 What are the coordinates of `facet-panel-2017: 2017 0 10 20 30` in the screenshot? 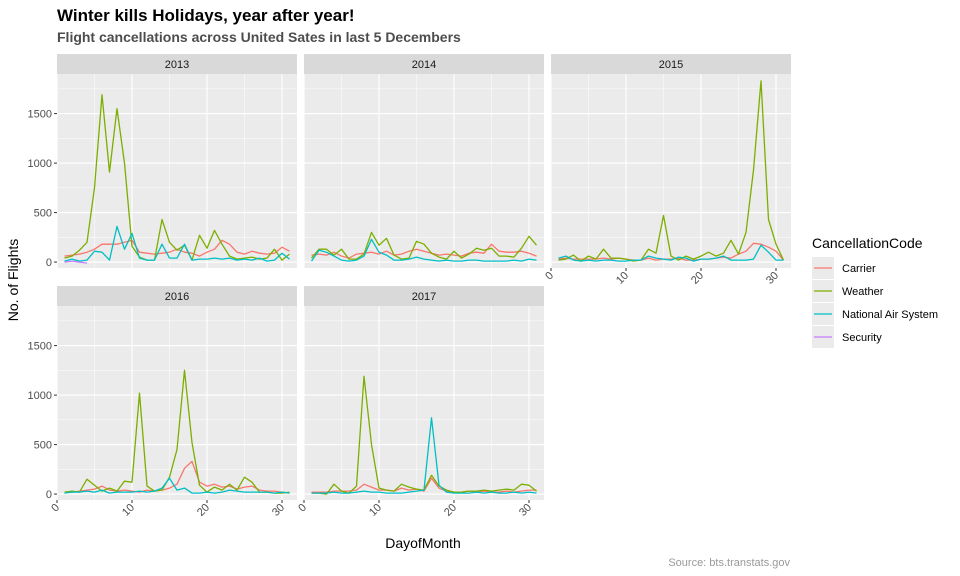 It's located at (420, 402).